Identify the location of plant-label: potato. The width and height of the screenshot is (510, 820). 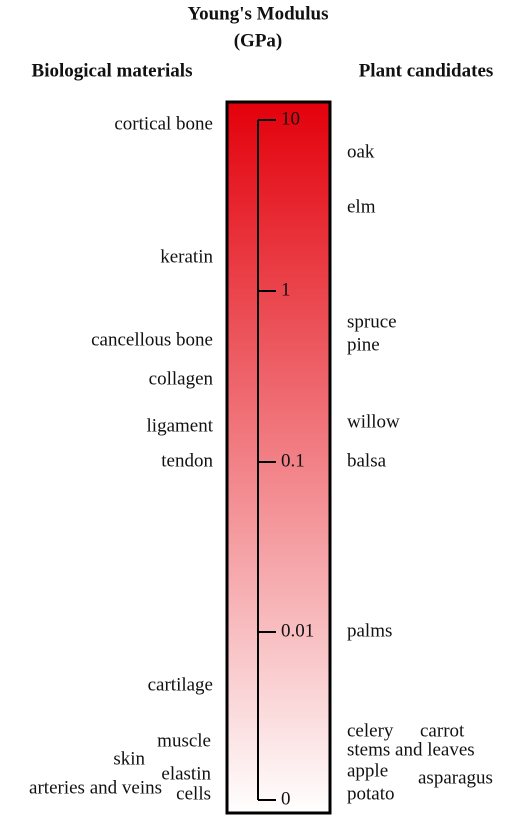
(371, 793).